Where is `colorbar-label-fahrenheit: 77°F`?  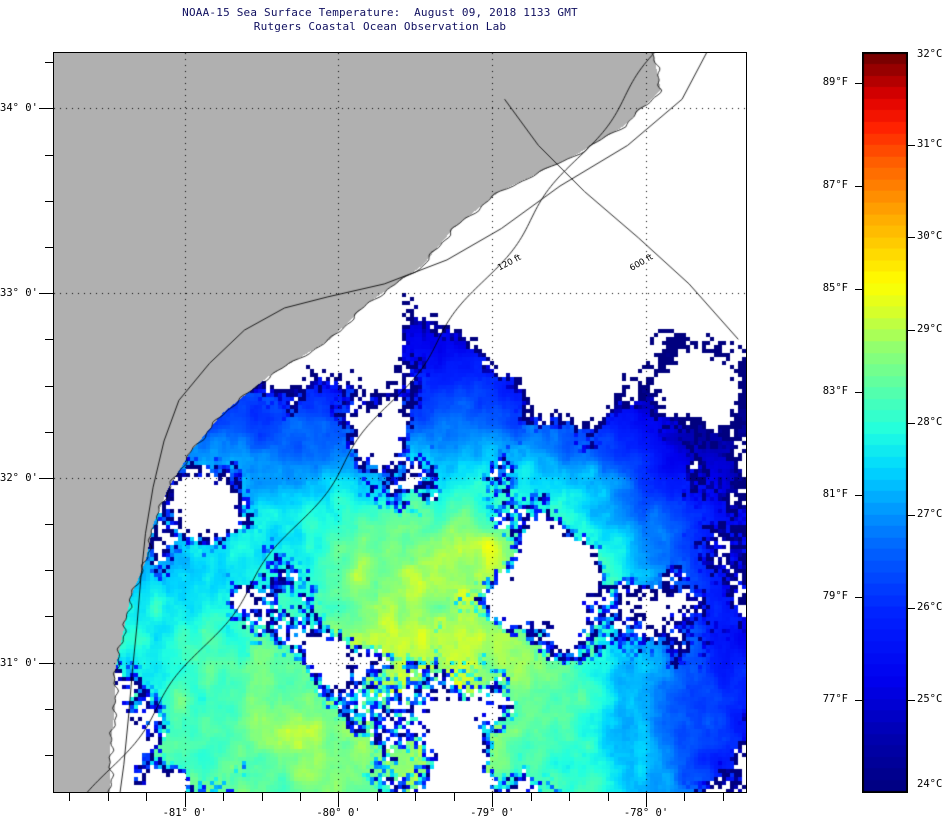
colorbar-label-fahrenheit: 77°F is located at coordinates (835, 699).